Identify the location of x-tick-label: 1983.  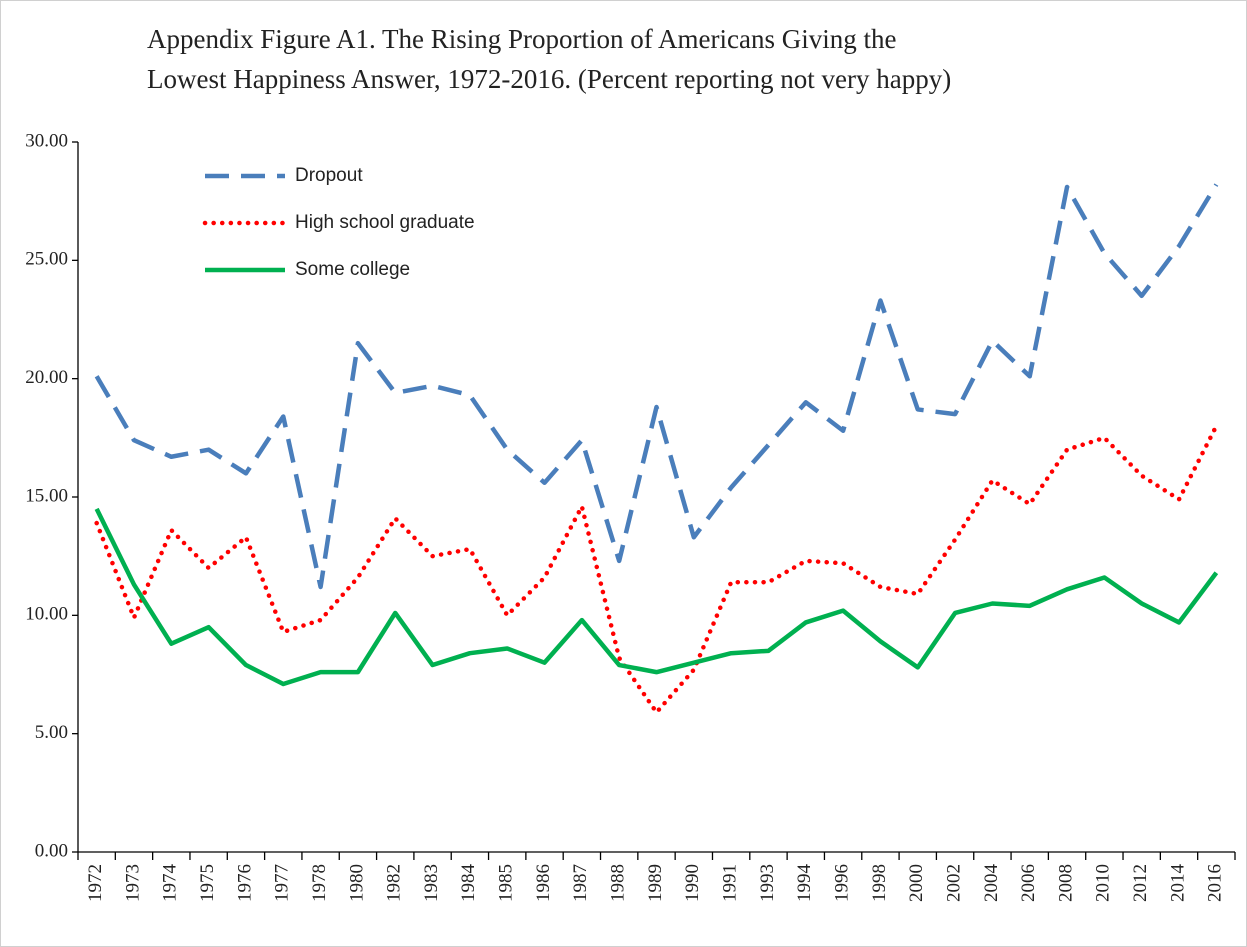
(431, 883).